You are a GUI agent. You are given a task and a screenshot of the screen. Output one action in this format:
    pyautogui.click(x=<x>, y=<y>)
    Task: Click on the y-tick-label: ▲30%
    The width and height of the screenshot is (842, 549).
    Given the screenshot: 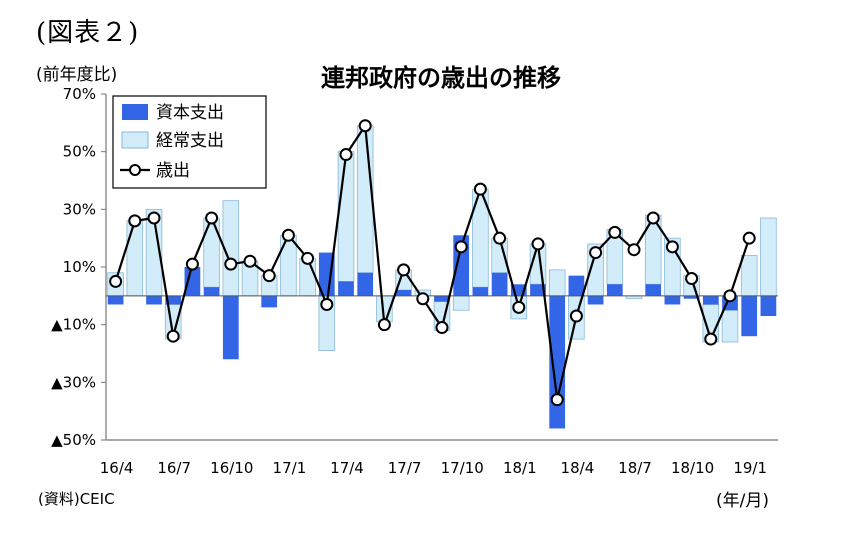 What is the action you would take?
    pyautogui.click(x=73, y=382)
    